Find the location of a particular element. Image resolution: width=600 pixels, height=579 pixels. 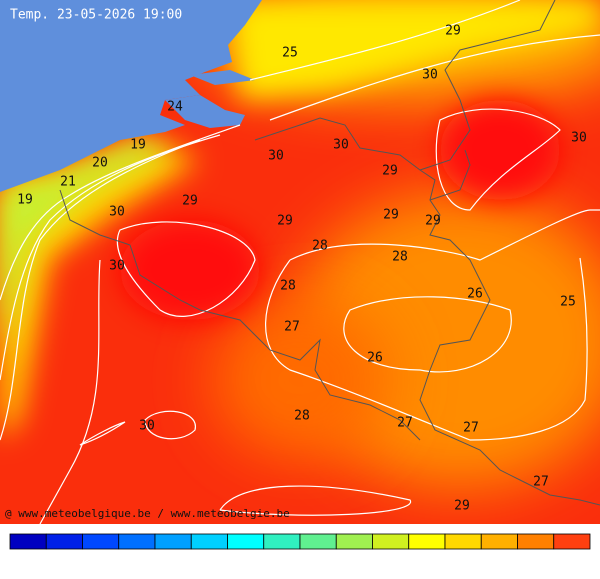

contour-label: 21 is located at coordinates (68, 182).